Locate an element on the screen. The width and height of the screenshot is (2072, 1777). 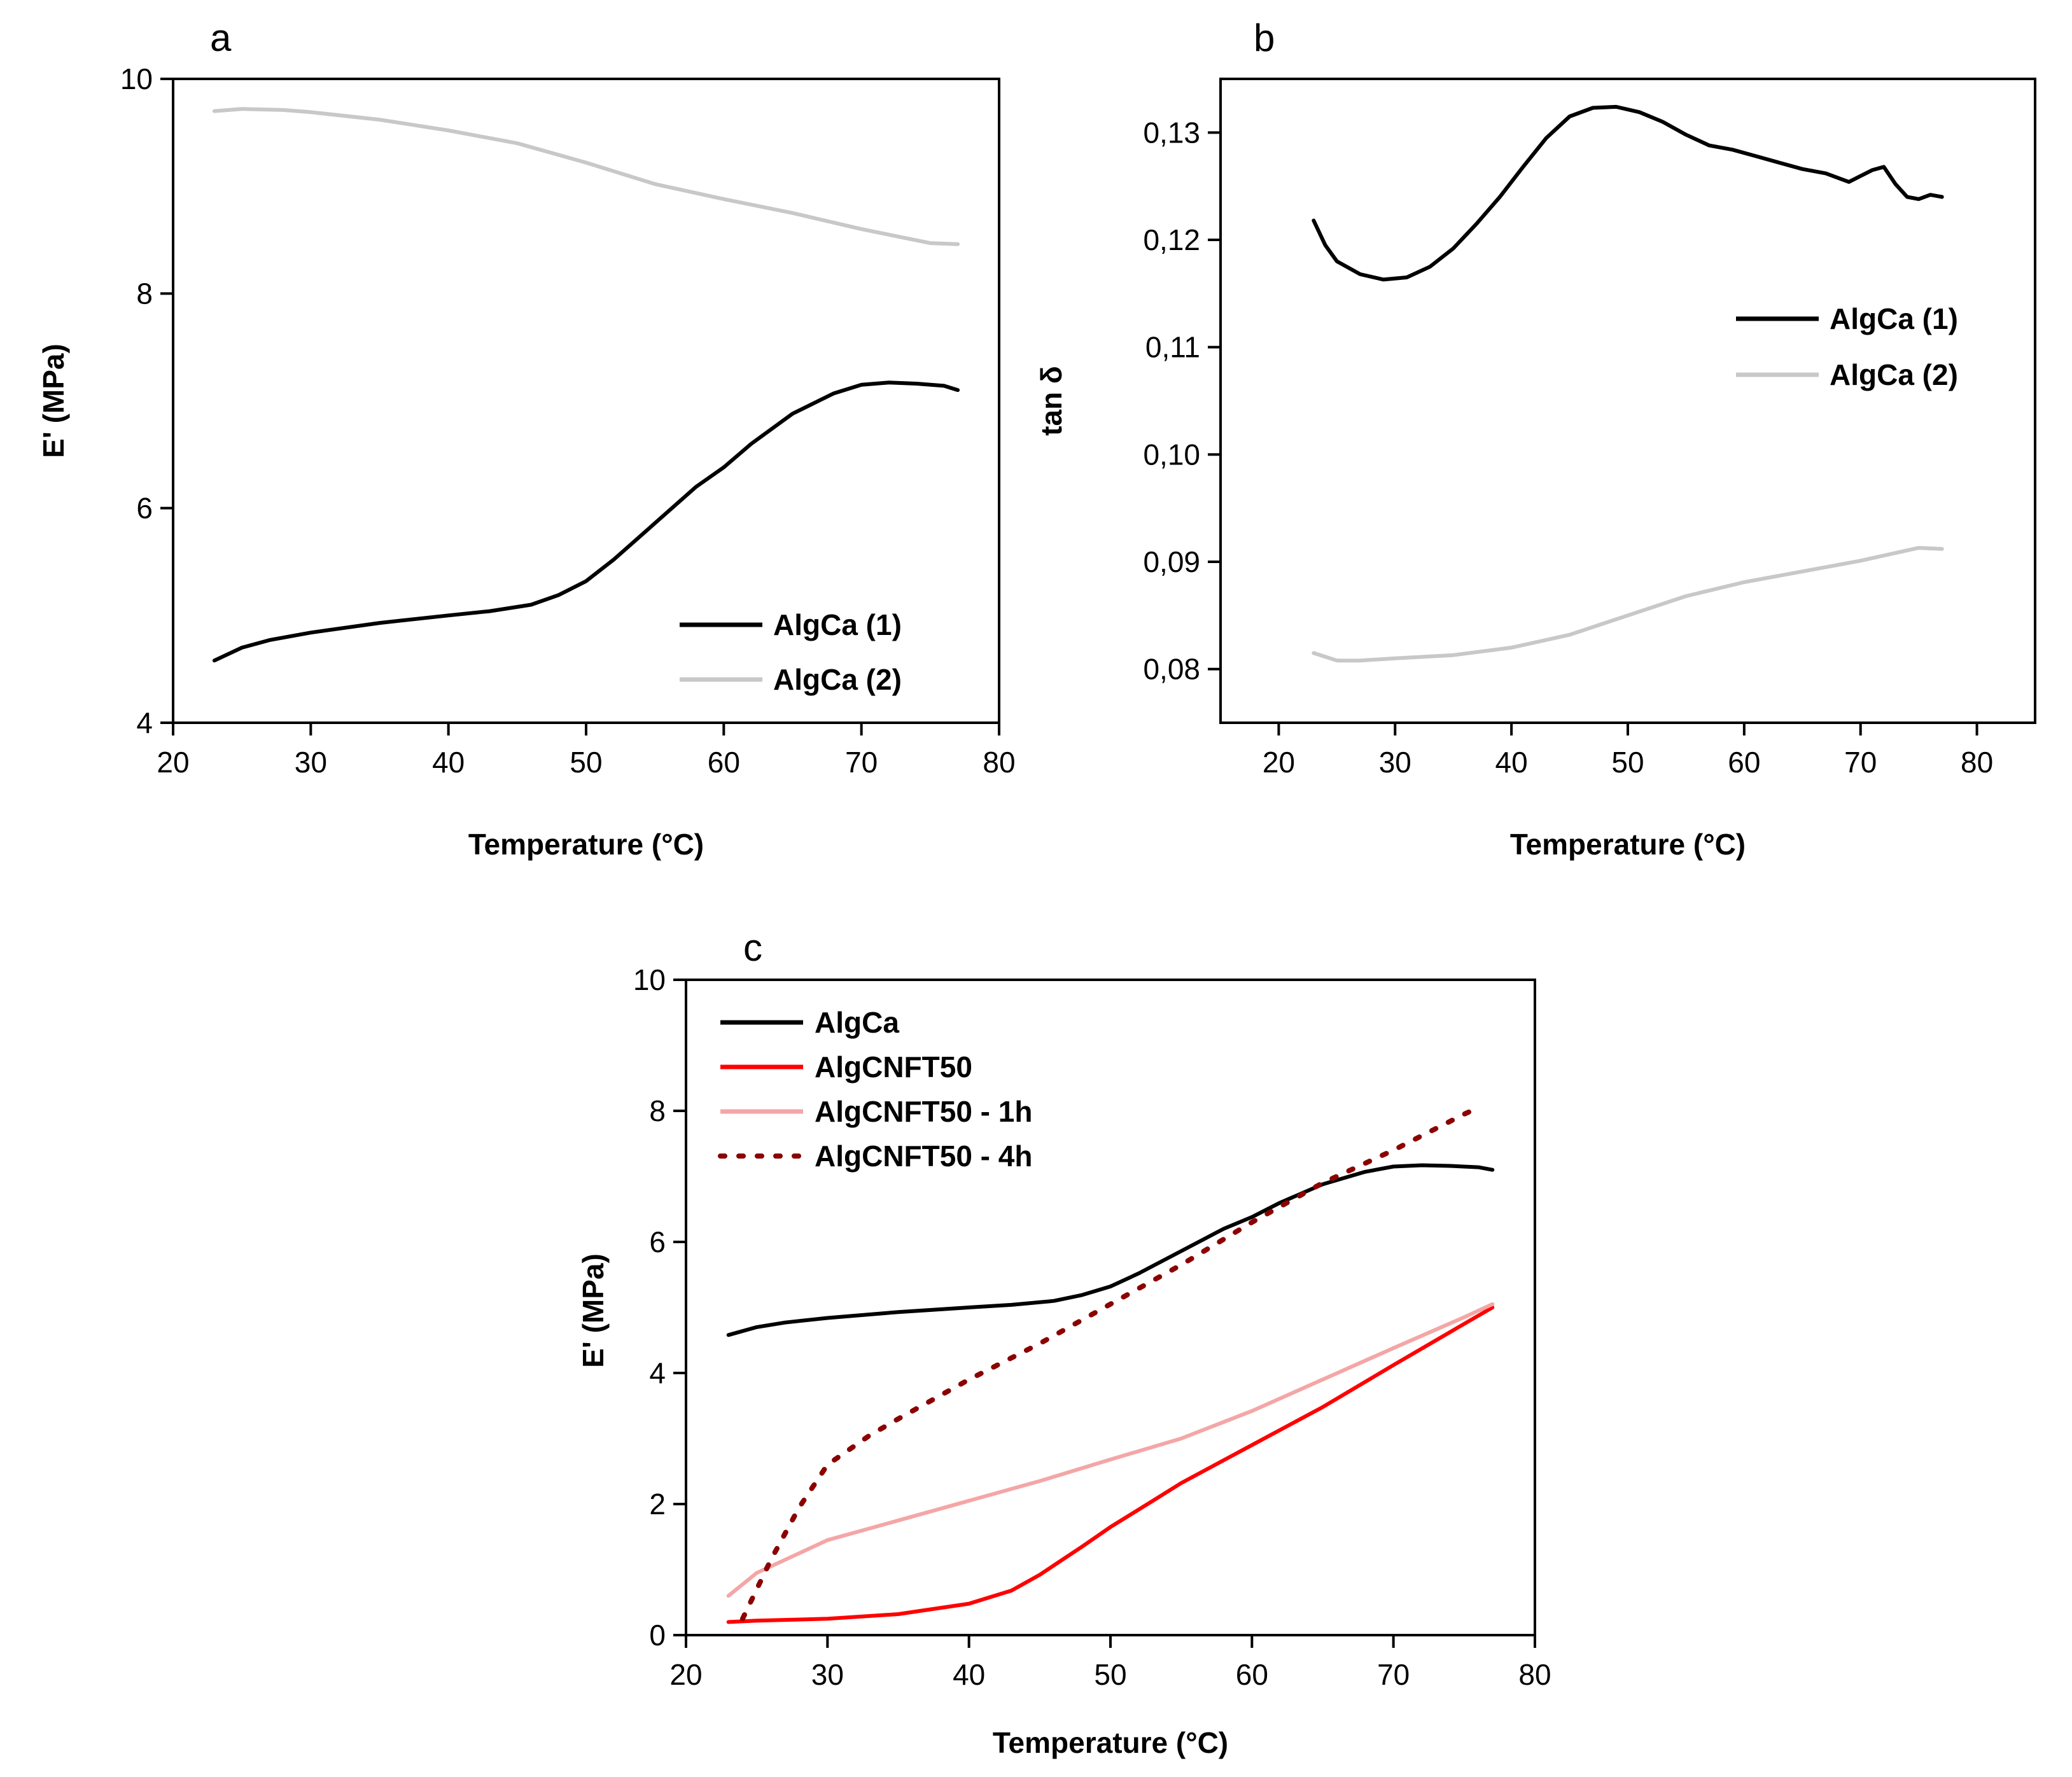
panel-c-letter: c is located at coordinates (752, 948).